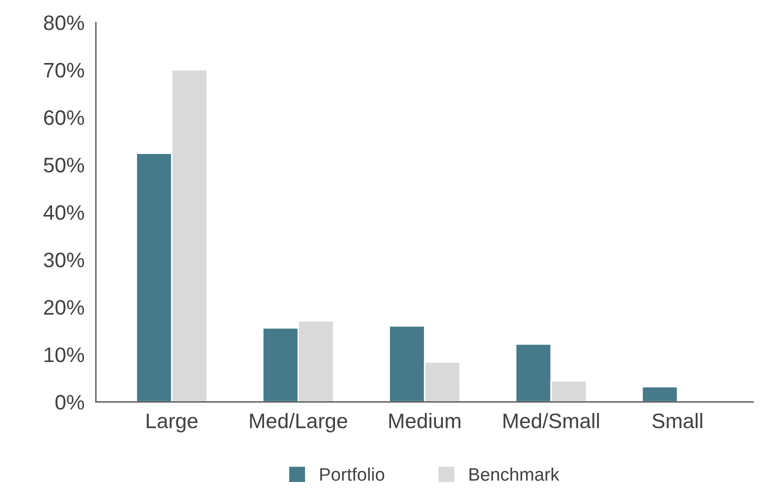 This screenshot has height=498, width=761. What do you see at coordinates (64, 307) in the screenshot?
I see `y-tick-label: 20%` at bounding box center [64, 307].